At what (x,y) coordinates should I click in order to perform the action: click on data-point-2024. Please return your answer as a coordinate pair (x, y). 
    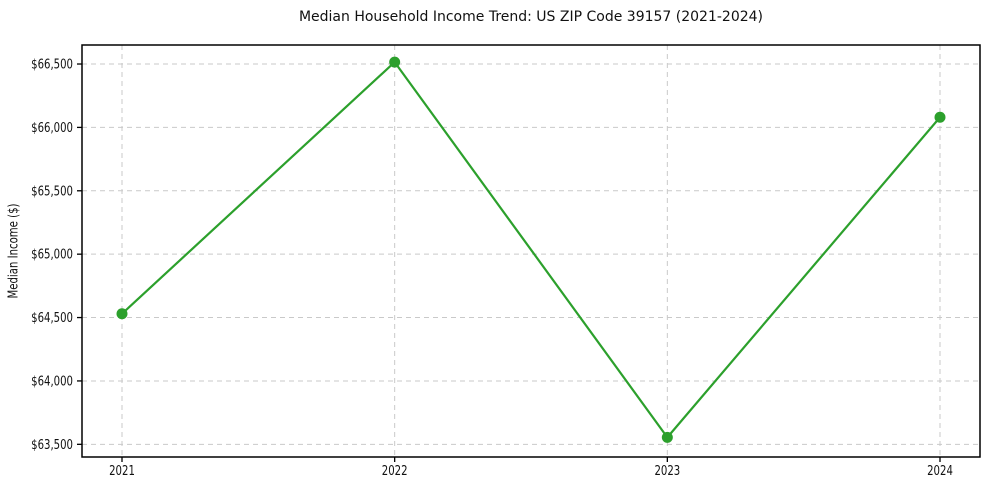
    Looking at the image, I should click on (940, 117).